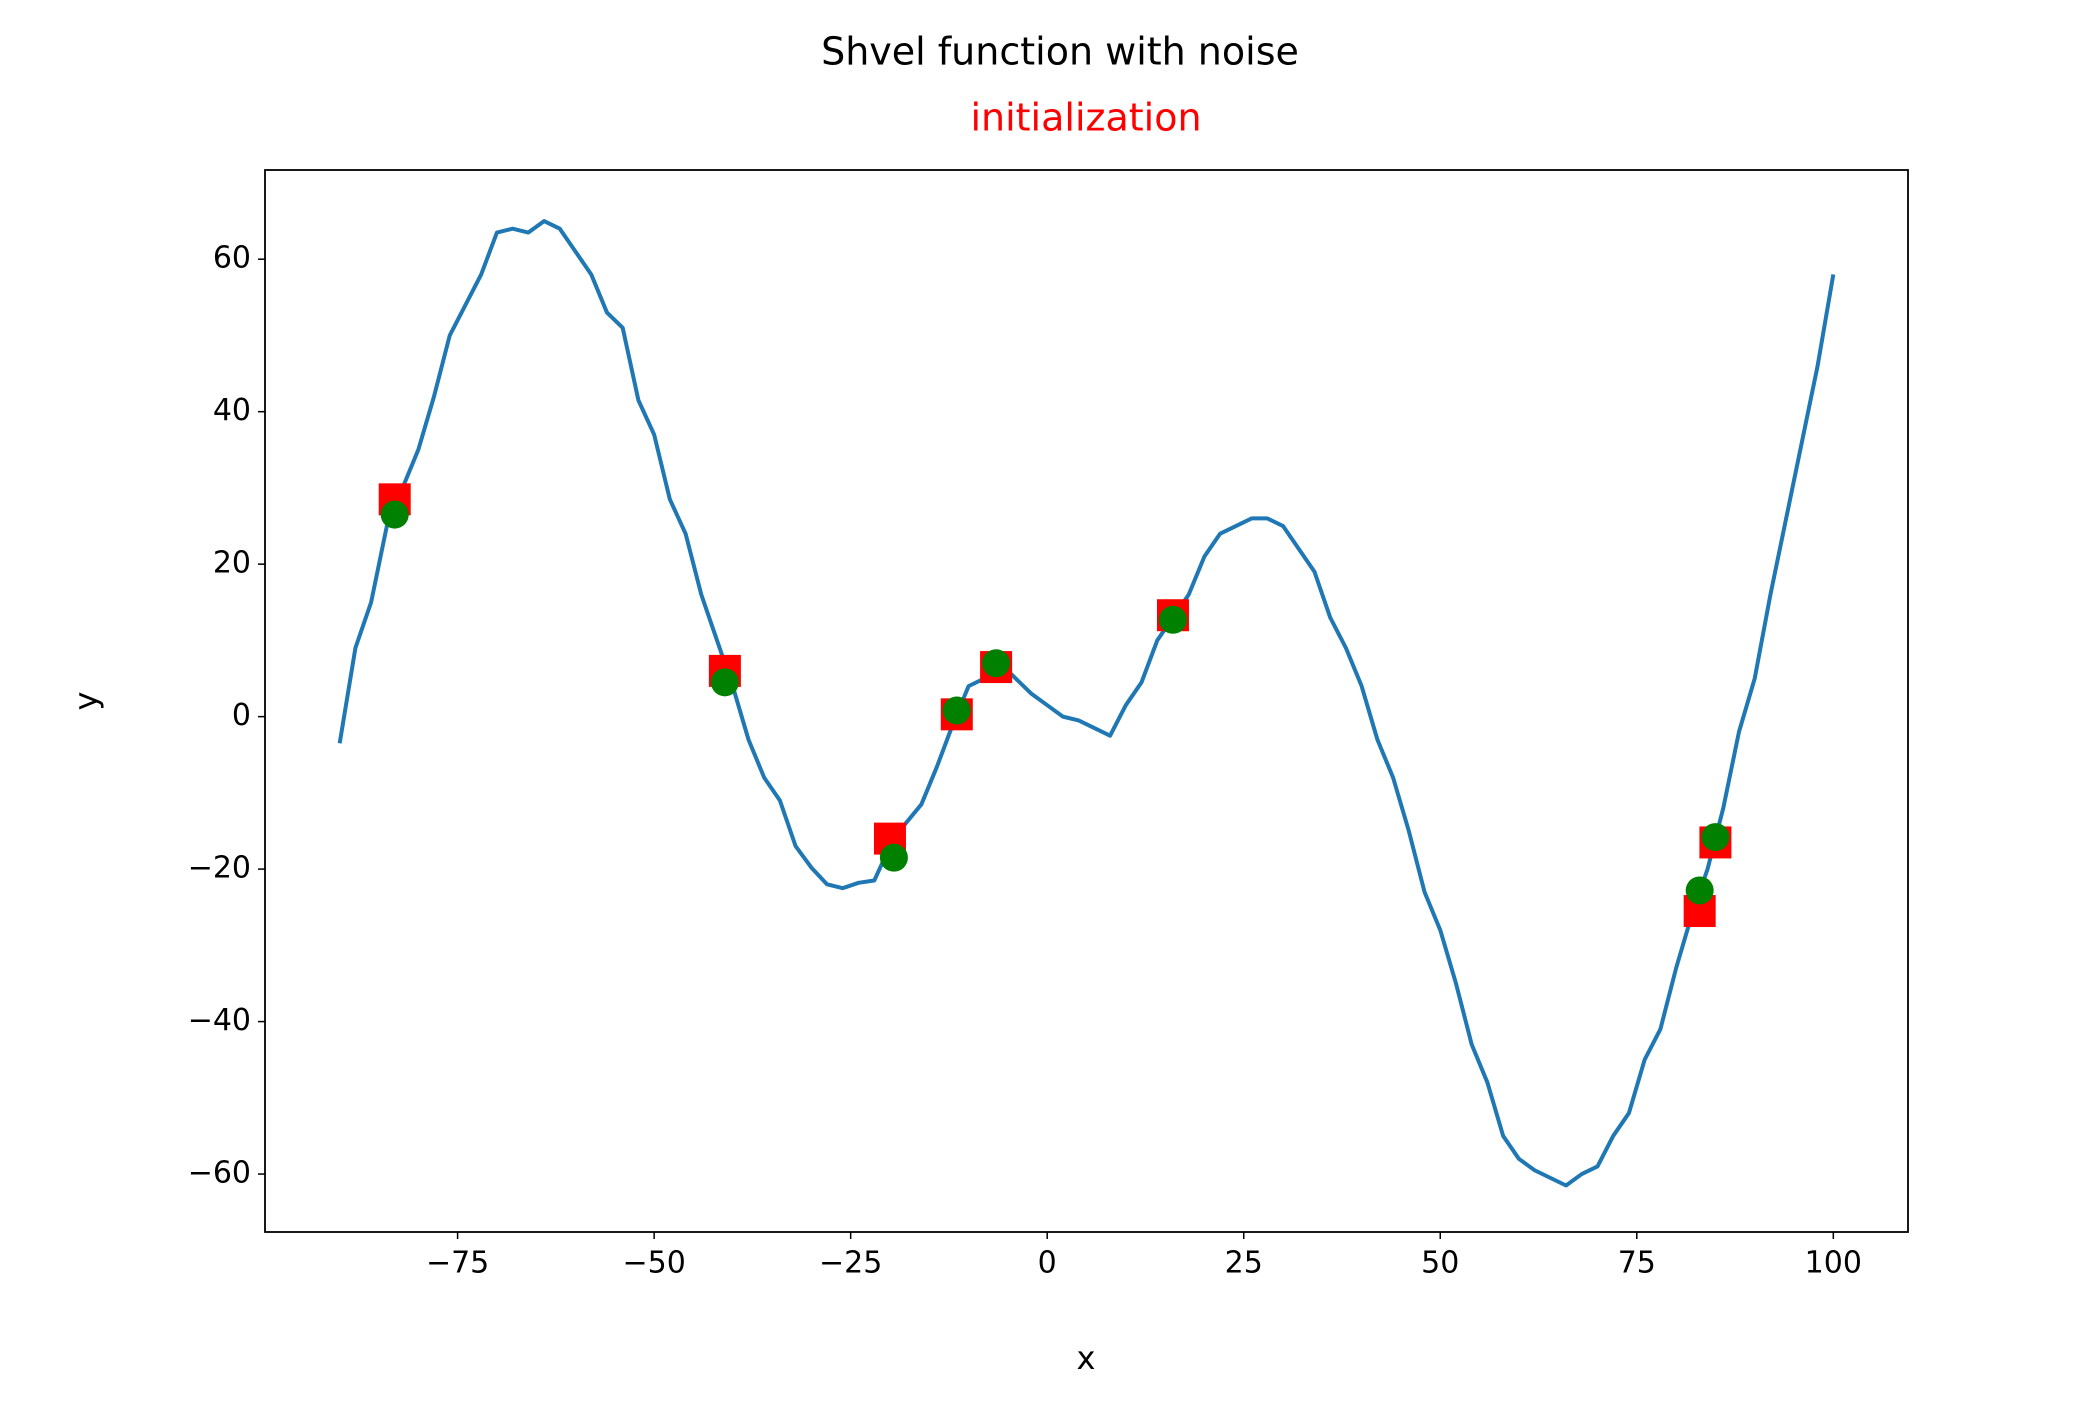 This screenshot has height=1404, width=2100. I want to click on y-tick-label: 40, so click(232, 410).